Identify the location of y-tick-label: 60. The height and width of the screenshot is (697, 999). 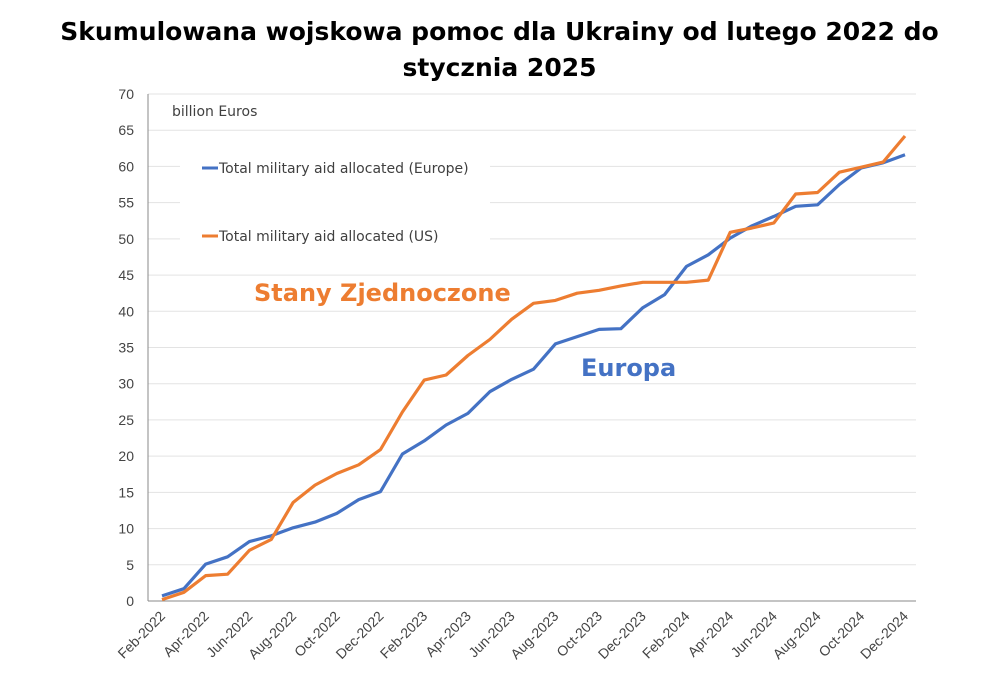
(126, 166).